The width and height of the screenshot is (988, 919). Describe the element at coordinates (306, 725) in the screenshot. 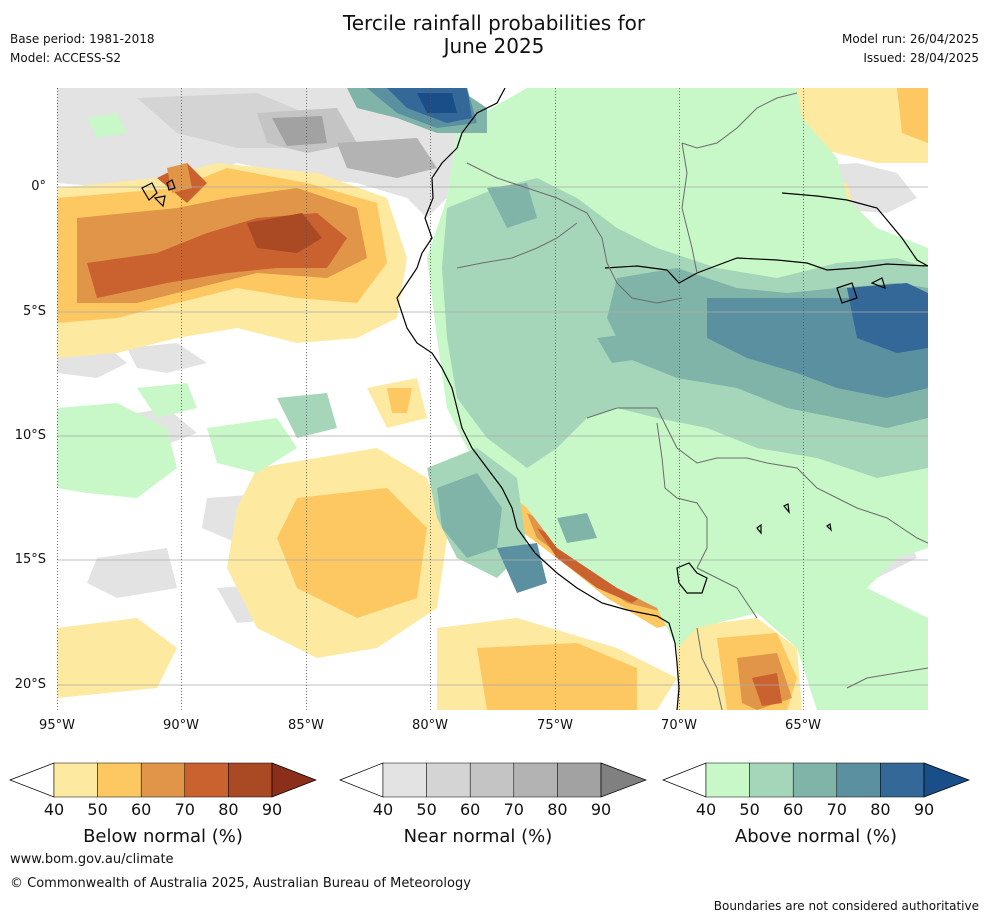

I see `lon-label-85w: 85°W` at that location.